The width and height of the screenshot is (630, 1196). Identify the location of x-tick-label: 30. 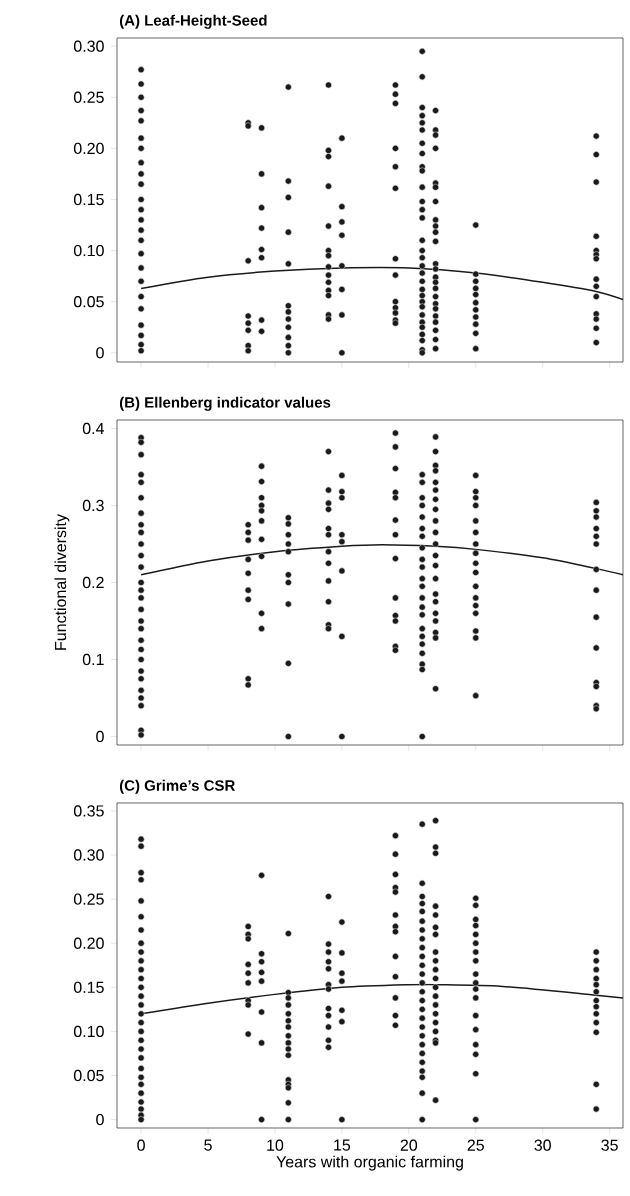
(542, 1145).